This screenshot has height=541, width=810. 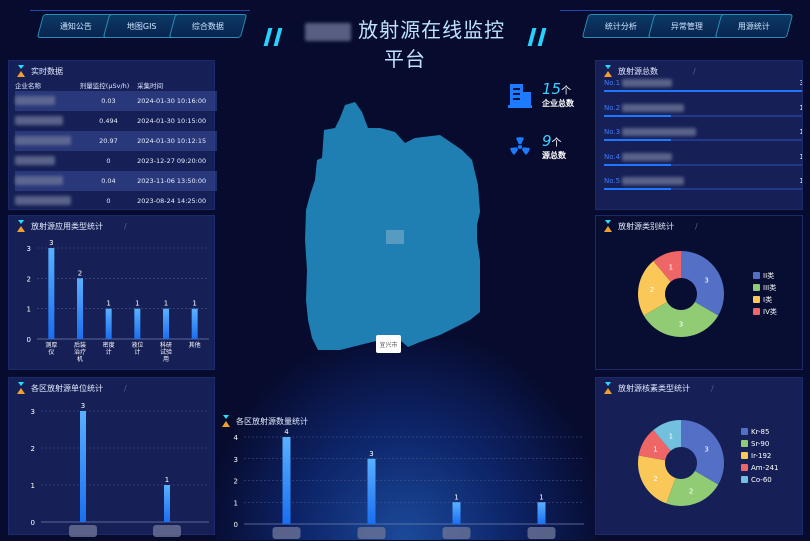 What do you see at coordinates (703, 183) in the screenshot?
I see `ranking-item: No.5 1` at bounding box center [703, 183].